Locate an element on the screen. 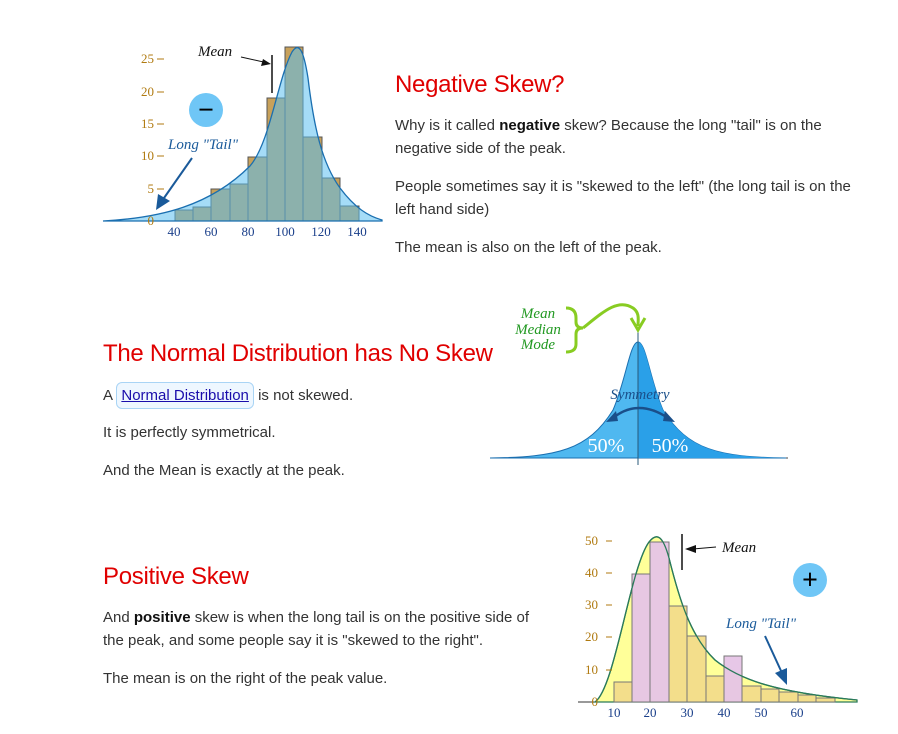 This screenshot has width=898, height=734. y-tick-label: 30 is located at coordinates (591, 604).